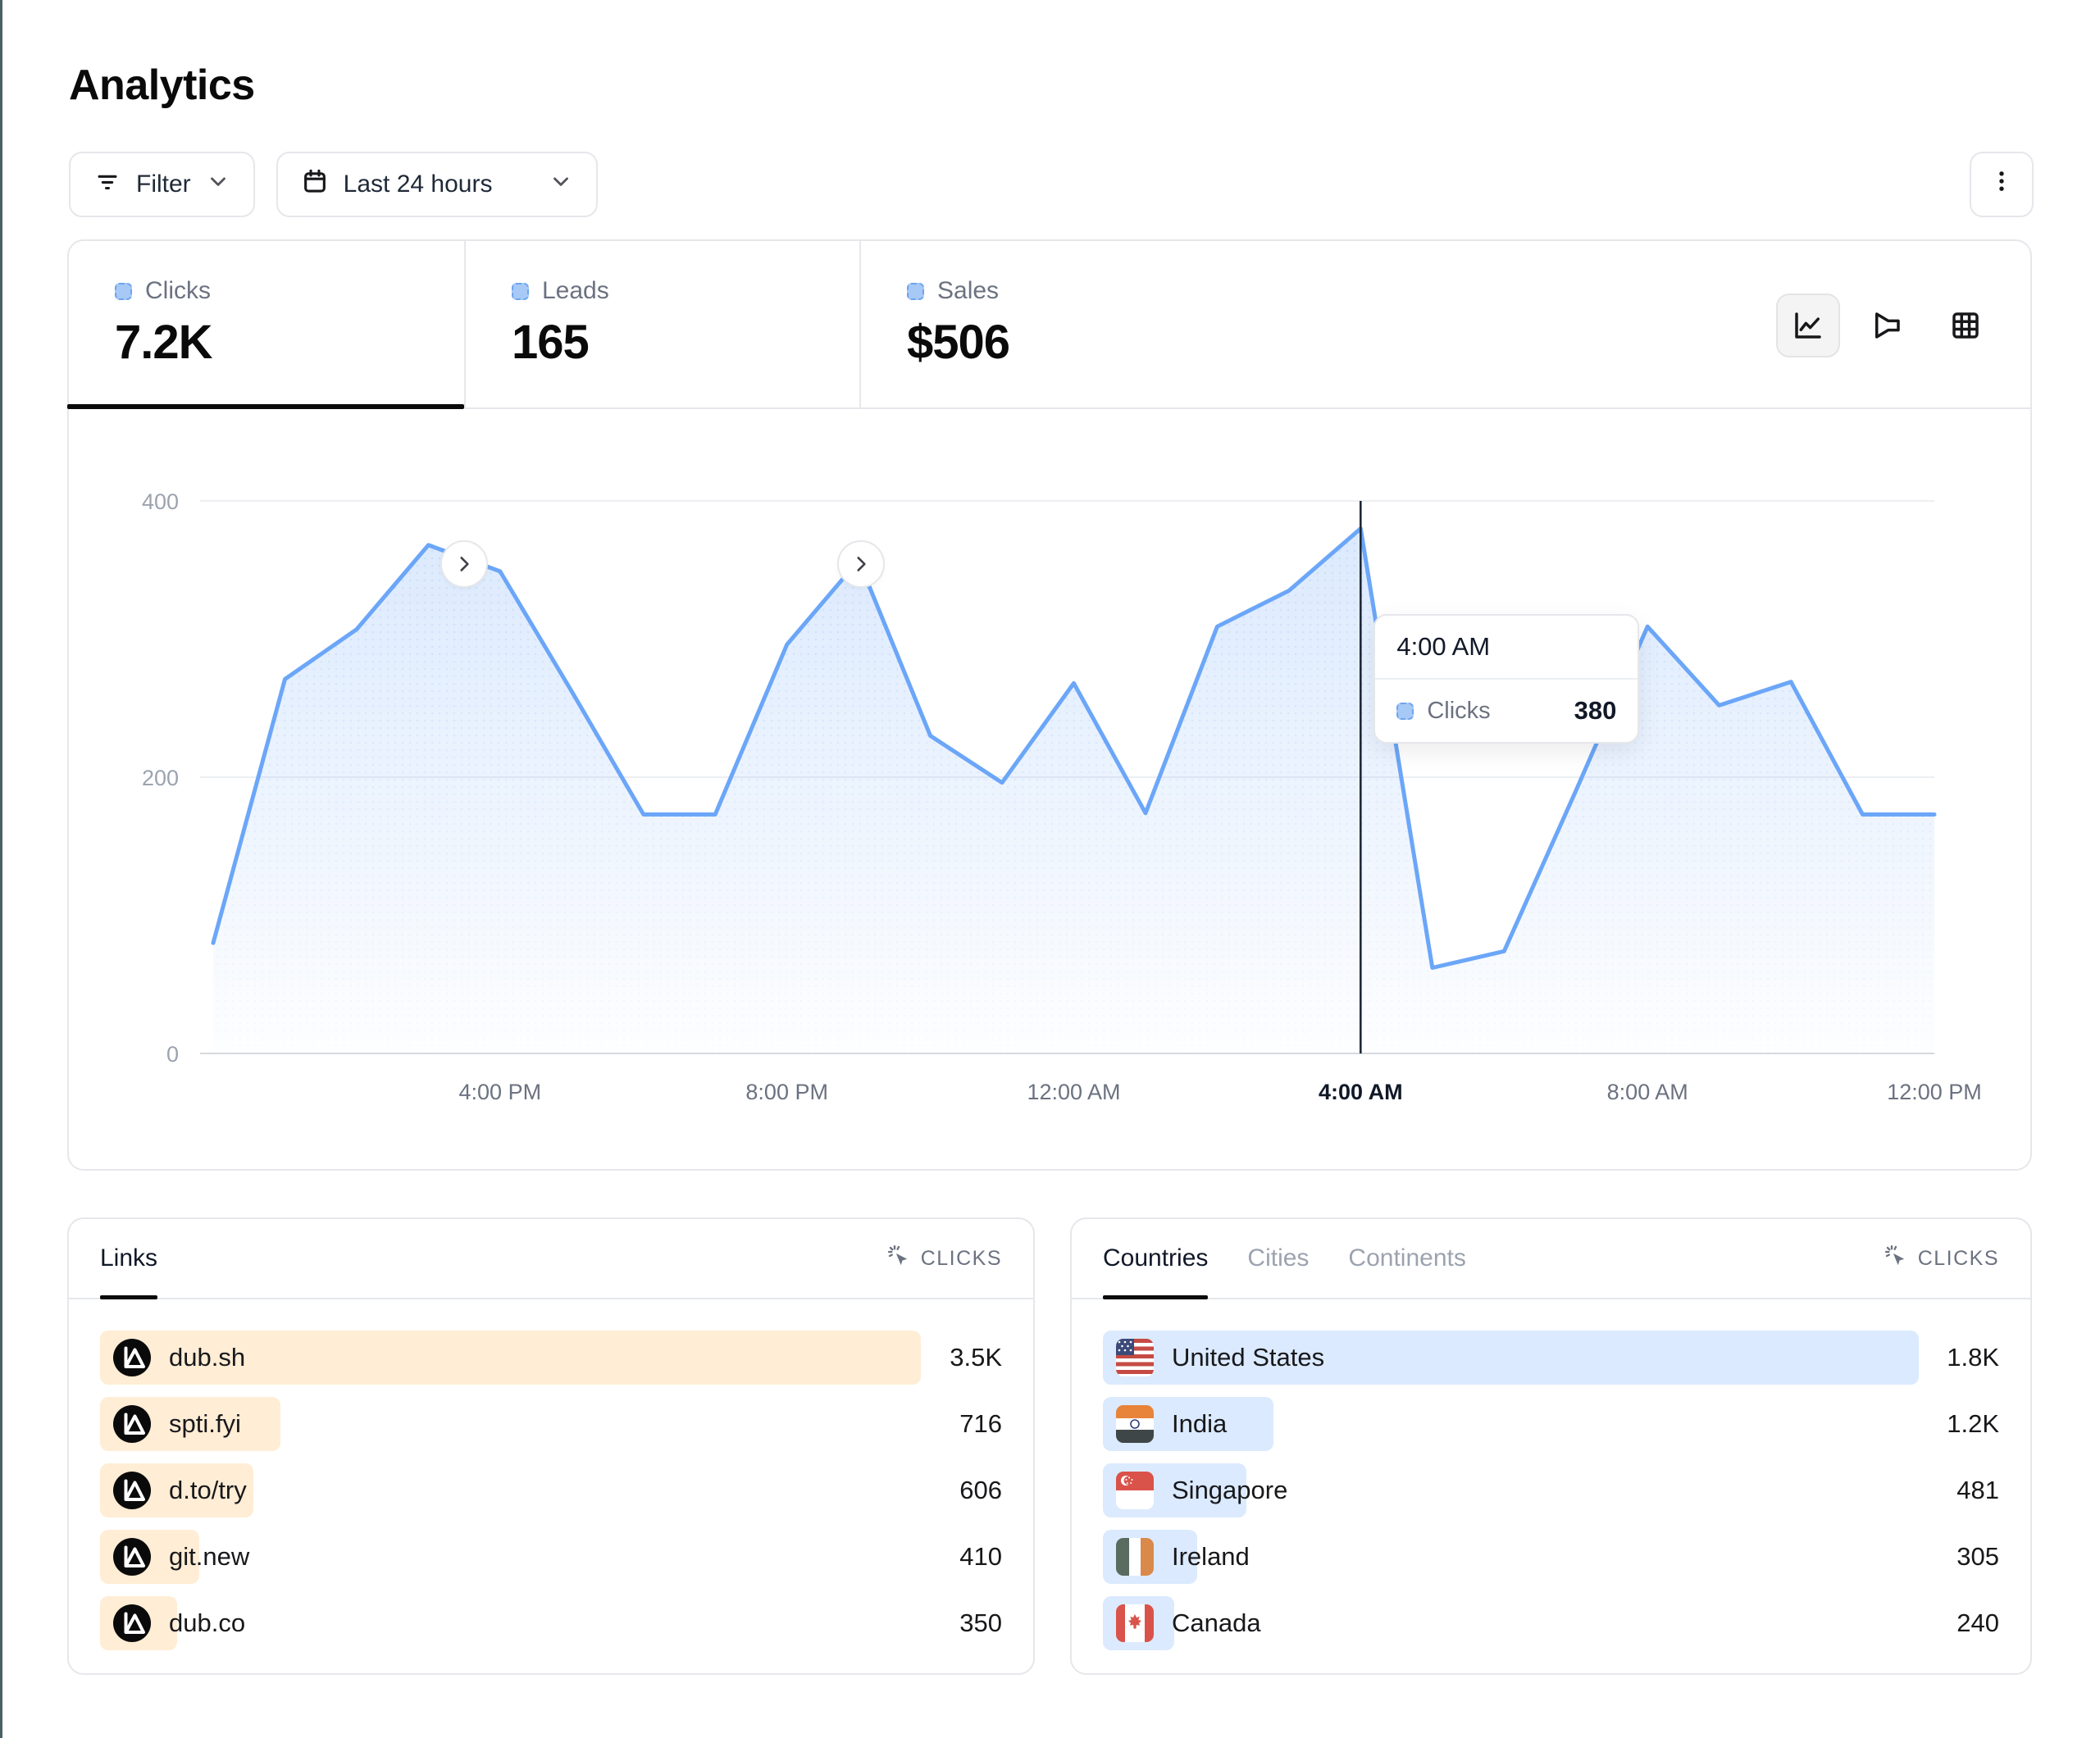 The height and width of the screenshot is (1738, 2100). Describe the element at coordinates (915, 291) in the screenshot. I see `sales-legend-swatch` at that location.